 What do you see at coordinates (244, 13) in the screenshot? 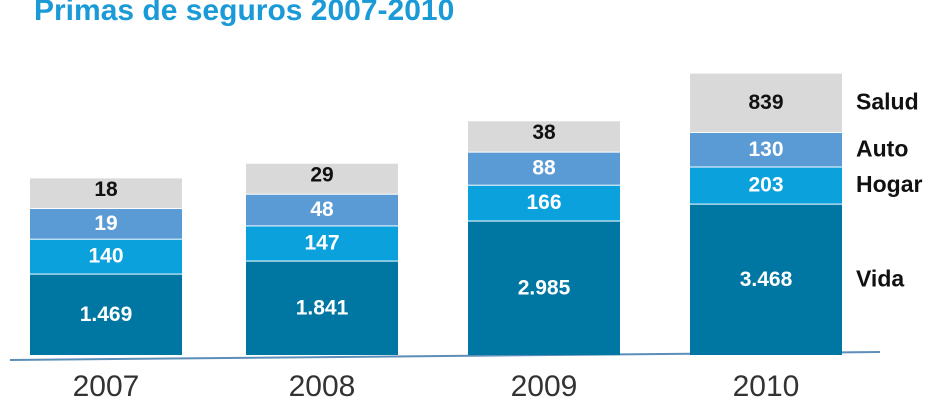
I see `chart-title: Primas de seguros 2007-2010` at bounding box center [244, 13].